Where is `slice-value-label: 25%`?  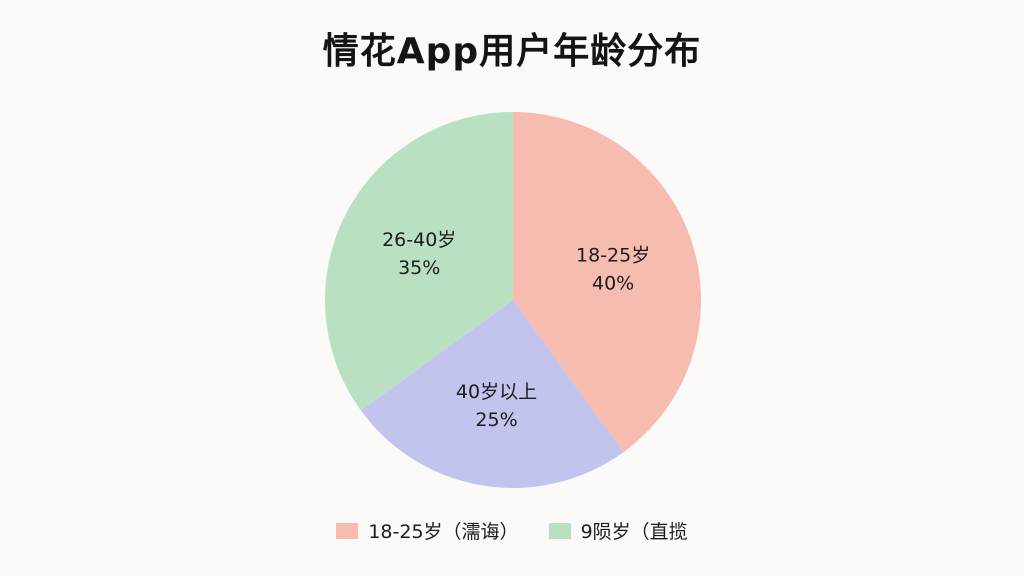
slice-value-label: 25% is located at coordinates (496, 420).